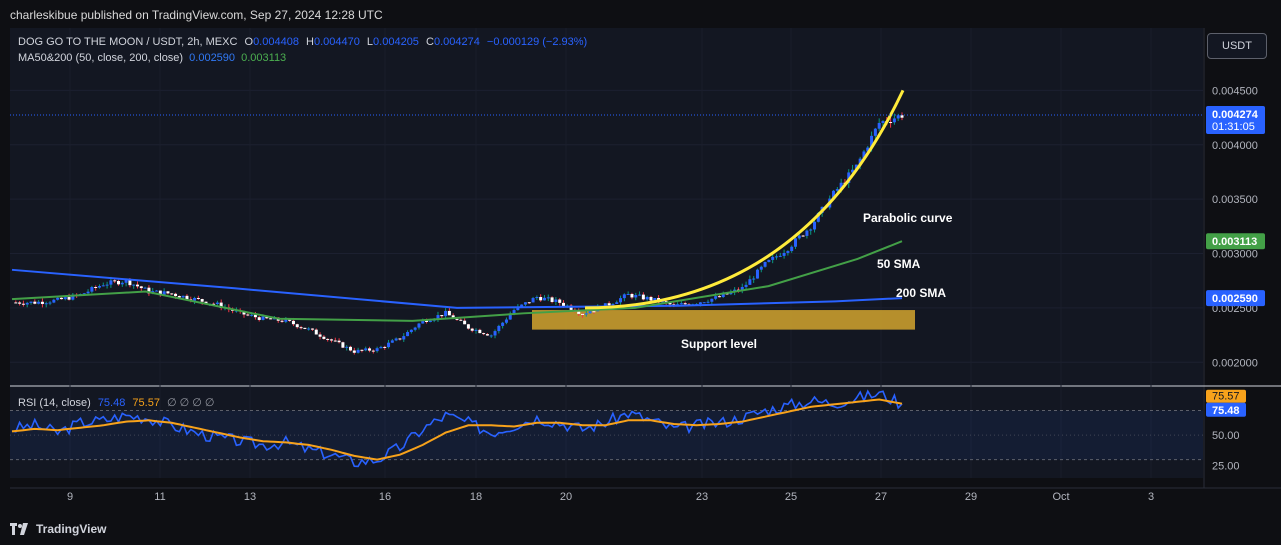  What do you see at coordinates (111, 403) in the screenshot?
I see `rsi-value: 75.48` at bounding box center [111, 403].